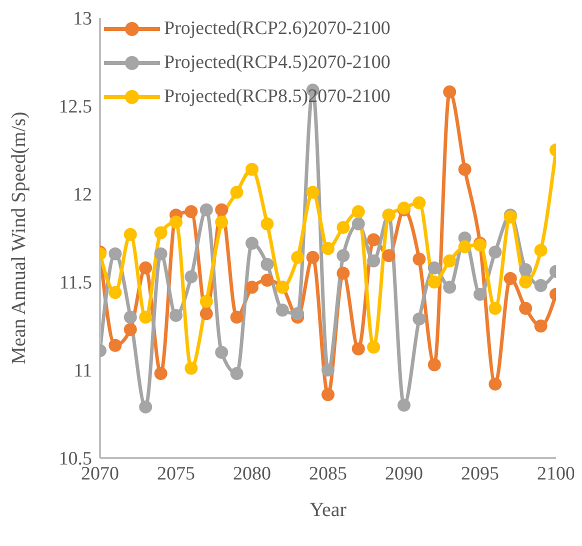 The image size is (582, 546). What do you see at coordinates (82, 19) in the screenshot?
I see `y-tick-label: 13` at bounding box center [82, 19].